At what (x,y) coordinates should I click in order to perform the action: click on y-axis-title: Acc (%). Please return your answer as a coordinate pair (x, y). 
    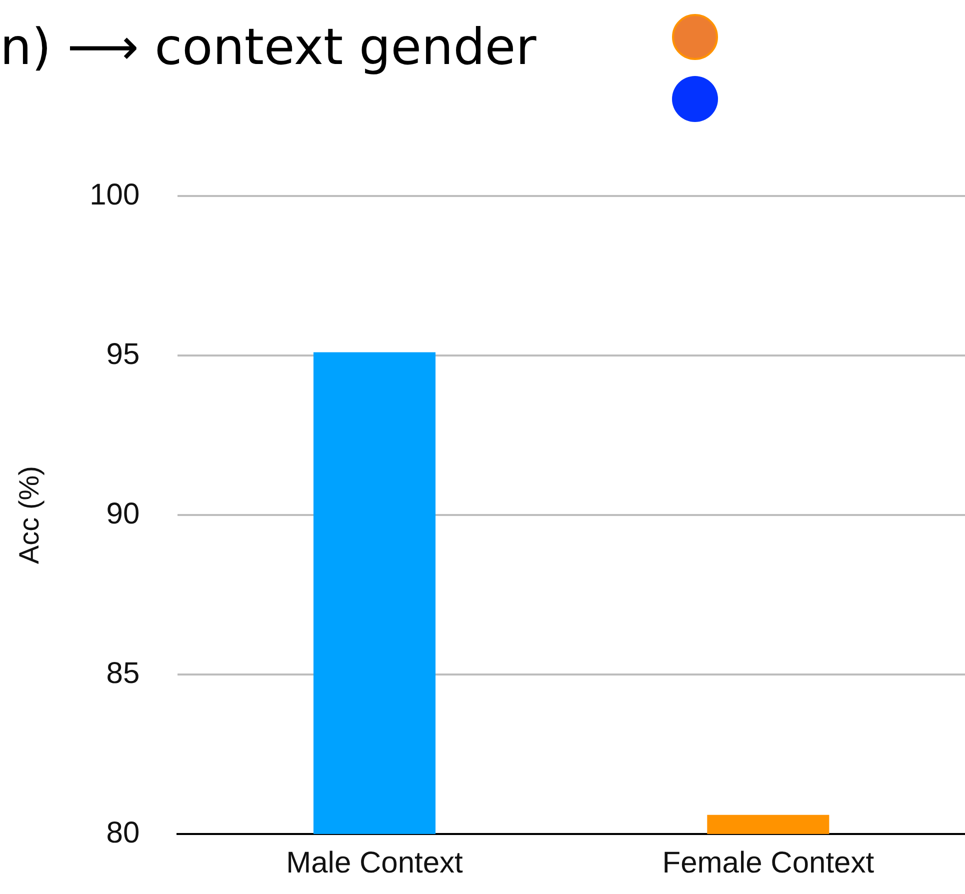
    Looking at the image, I should click on (29, 515).